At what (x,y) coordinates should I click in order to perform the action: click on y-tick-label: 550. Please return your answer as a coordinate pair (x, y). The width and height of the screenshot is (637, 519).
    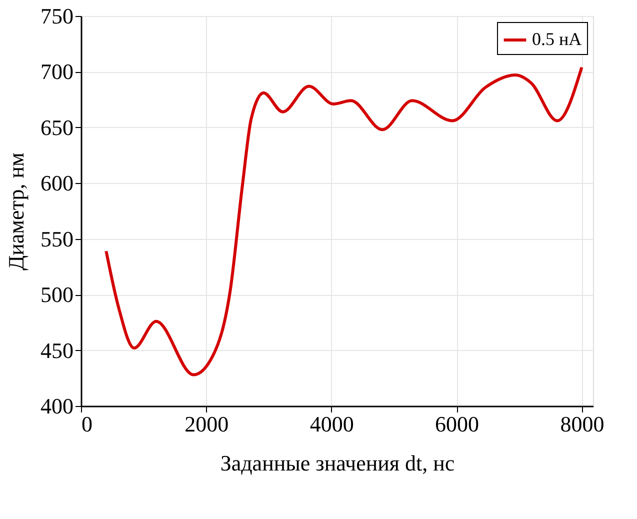
    Looking at the image, I should click on (57, 239).